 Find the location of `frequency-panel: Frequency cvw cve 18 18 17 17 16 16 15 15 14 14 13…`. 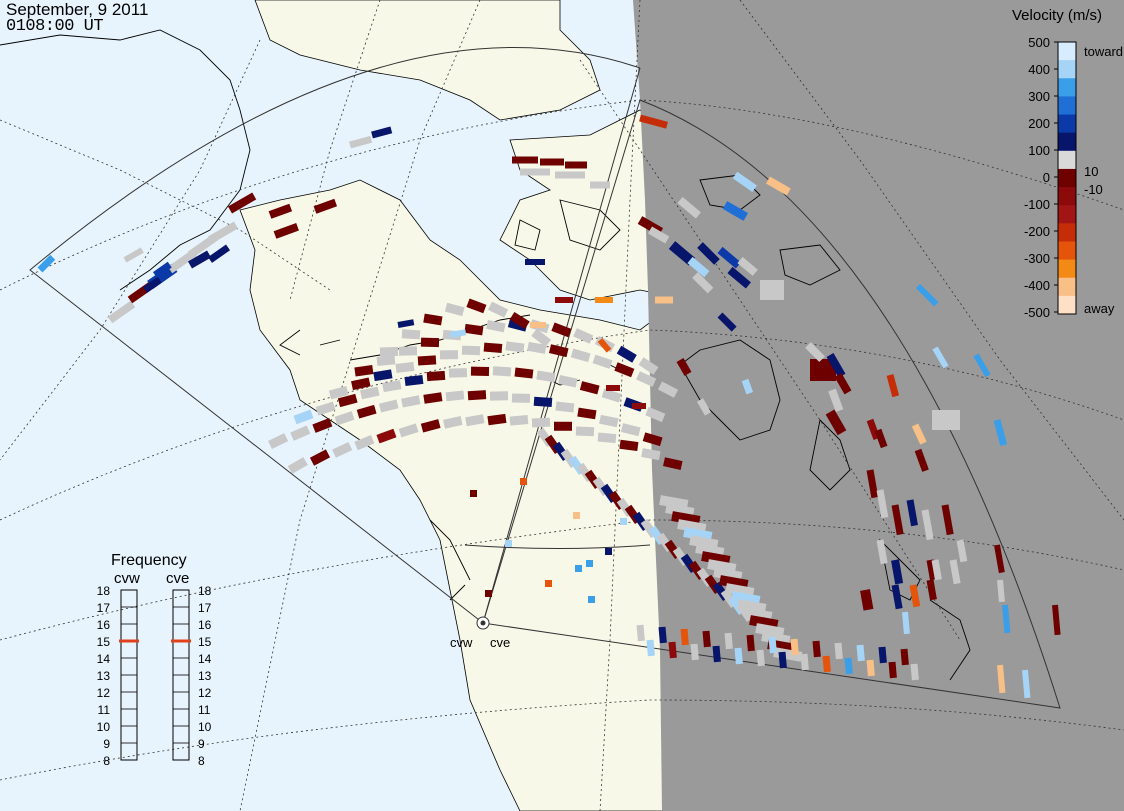

frequency-panel: Frequency cvw cve 18 18 17 17 16 16 15 15 14 14 13… is located at coordinates (154, 660).